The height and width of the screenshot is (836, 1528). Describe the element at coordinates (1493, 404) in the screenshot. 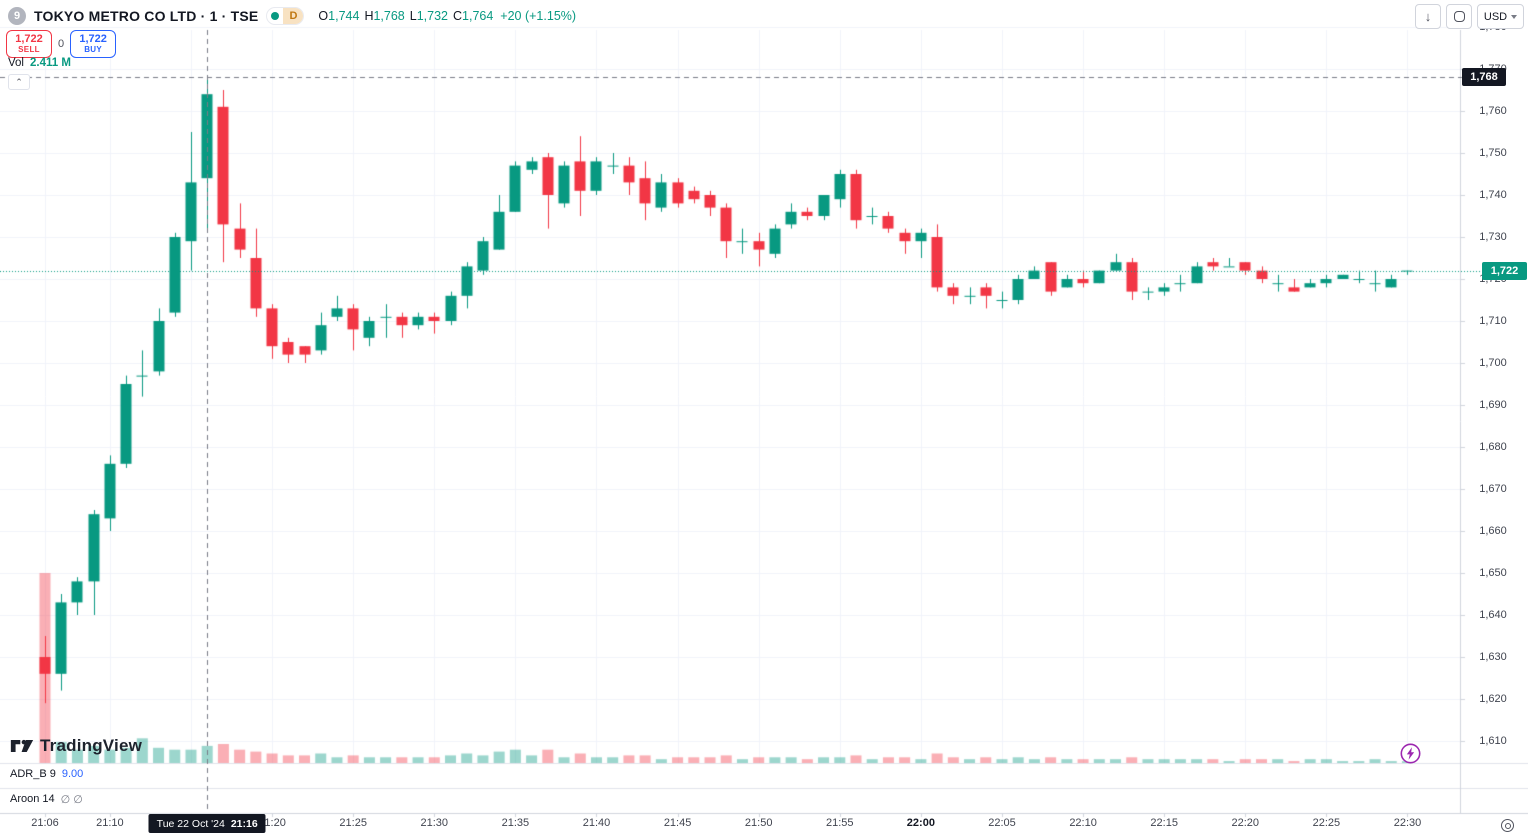

I see `price-tick-label: 1,690` at that location.